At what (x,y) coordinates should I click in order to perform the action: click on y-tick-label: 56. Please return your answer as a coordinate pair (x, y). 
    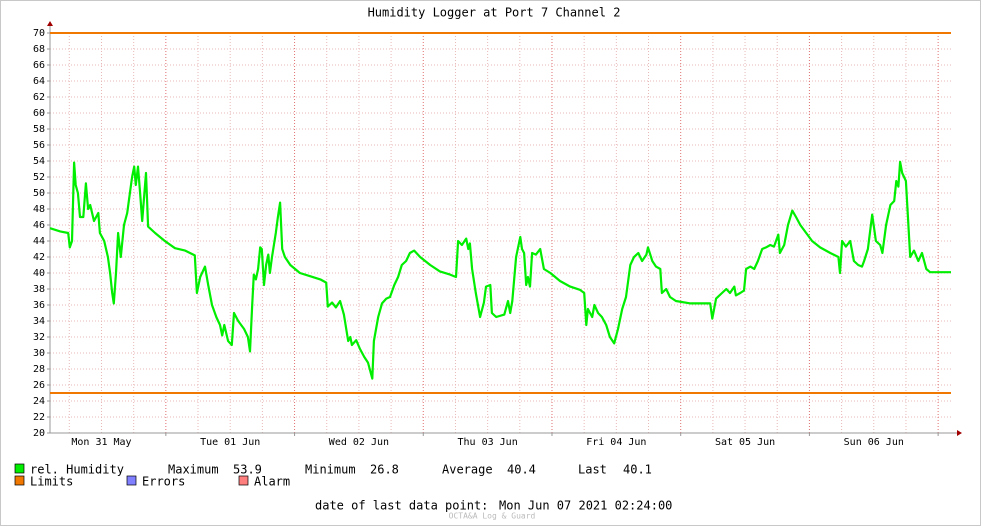
    Looking at the image, I should click on (39, 145).